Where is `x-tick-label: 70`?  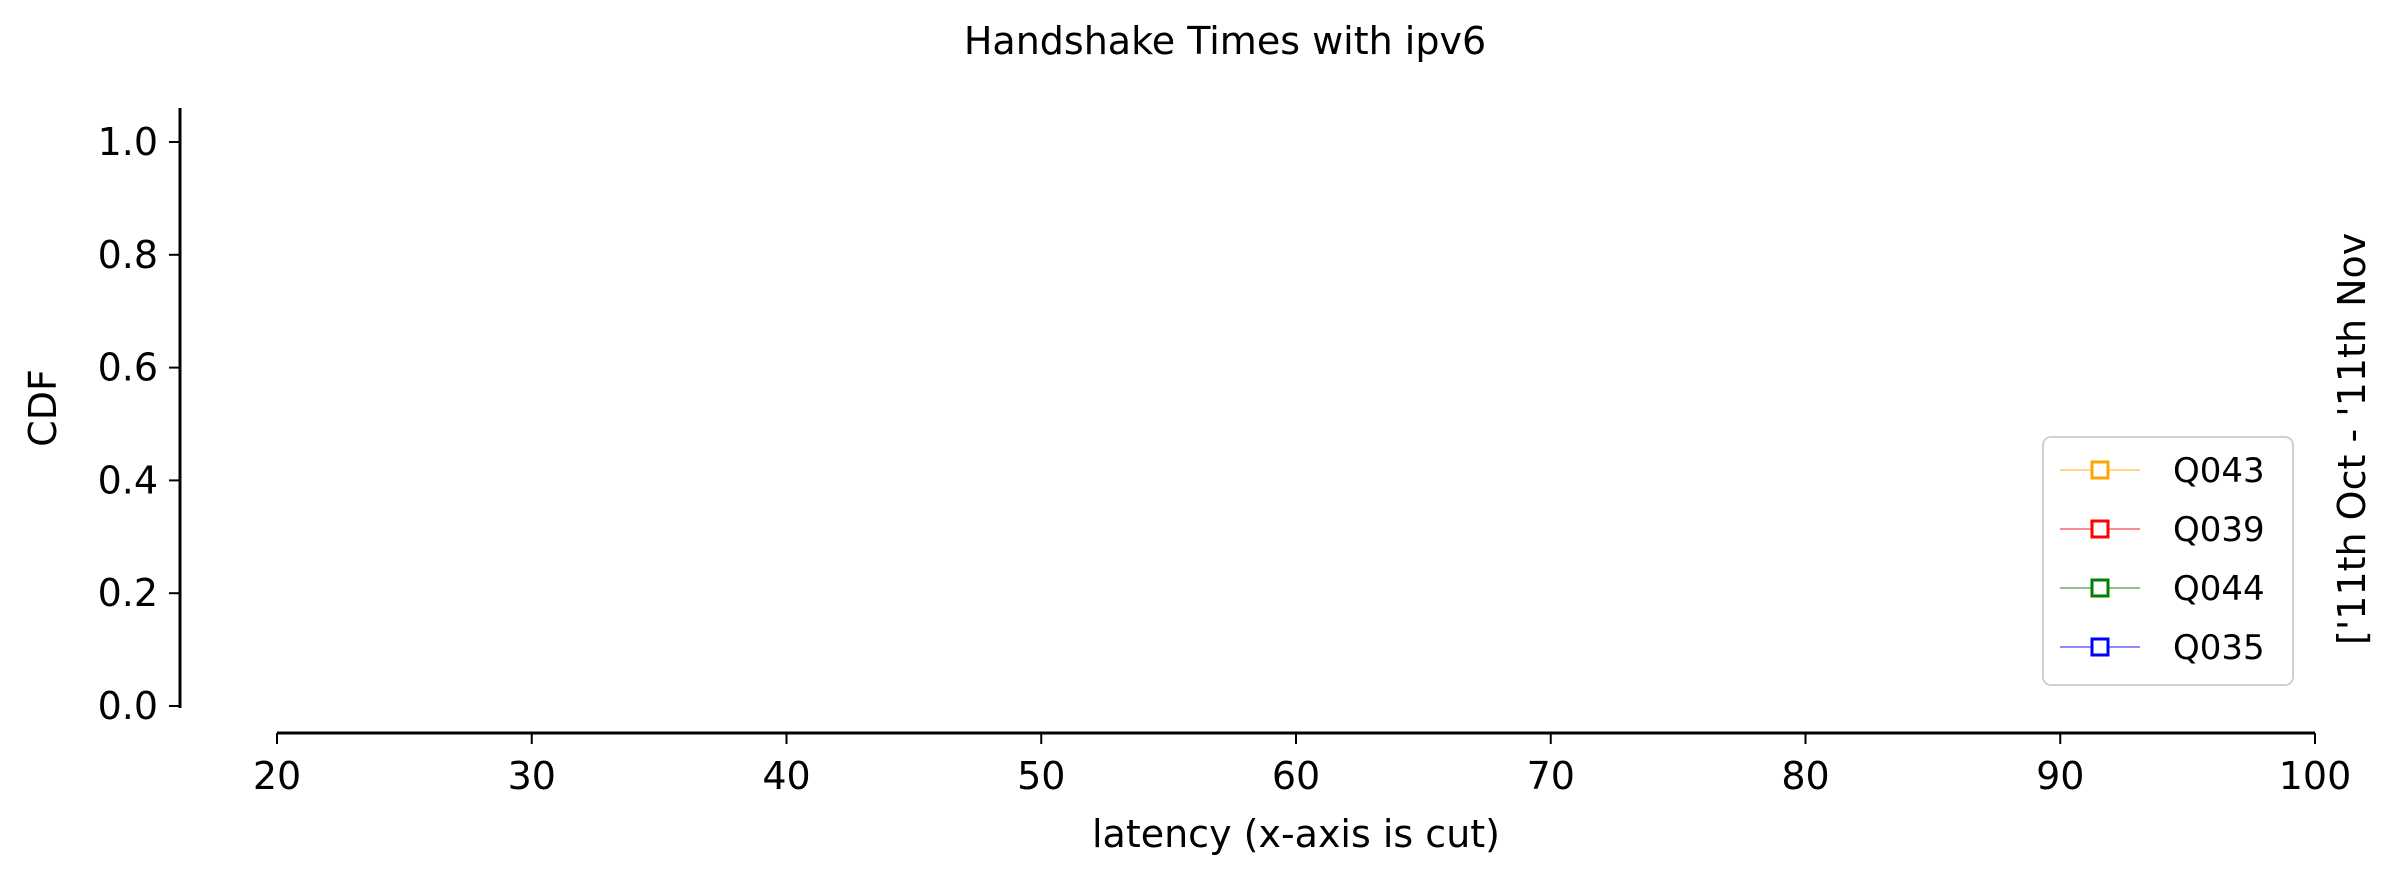 x-tick-label: 70 is located at coordinates (1551, 776).